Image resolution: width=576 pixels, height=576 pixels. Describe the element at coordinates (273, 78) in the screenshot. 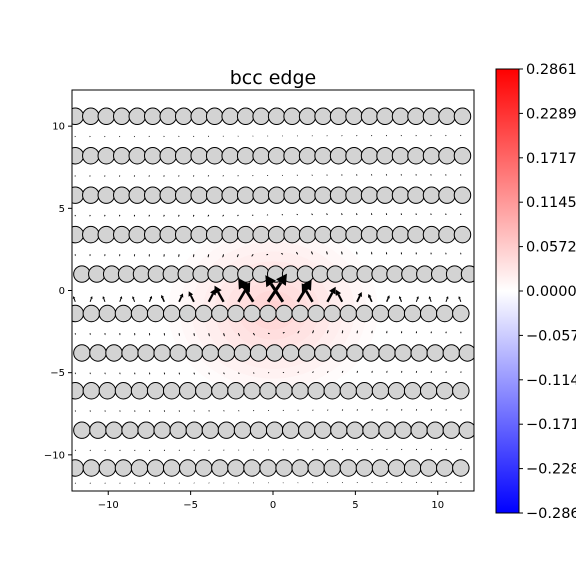

I see `chart-title: bcc edge` at that location.